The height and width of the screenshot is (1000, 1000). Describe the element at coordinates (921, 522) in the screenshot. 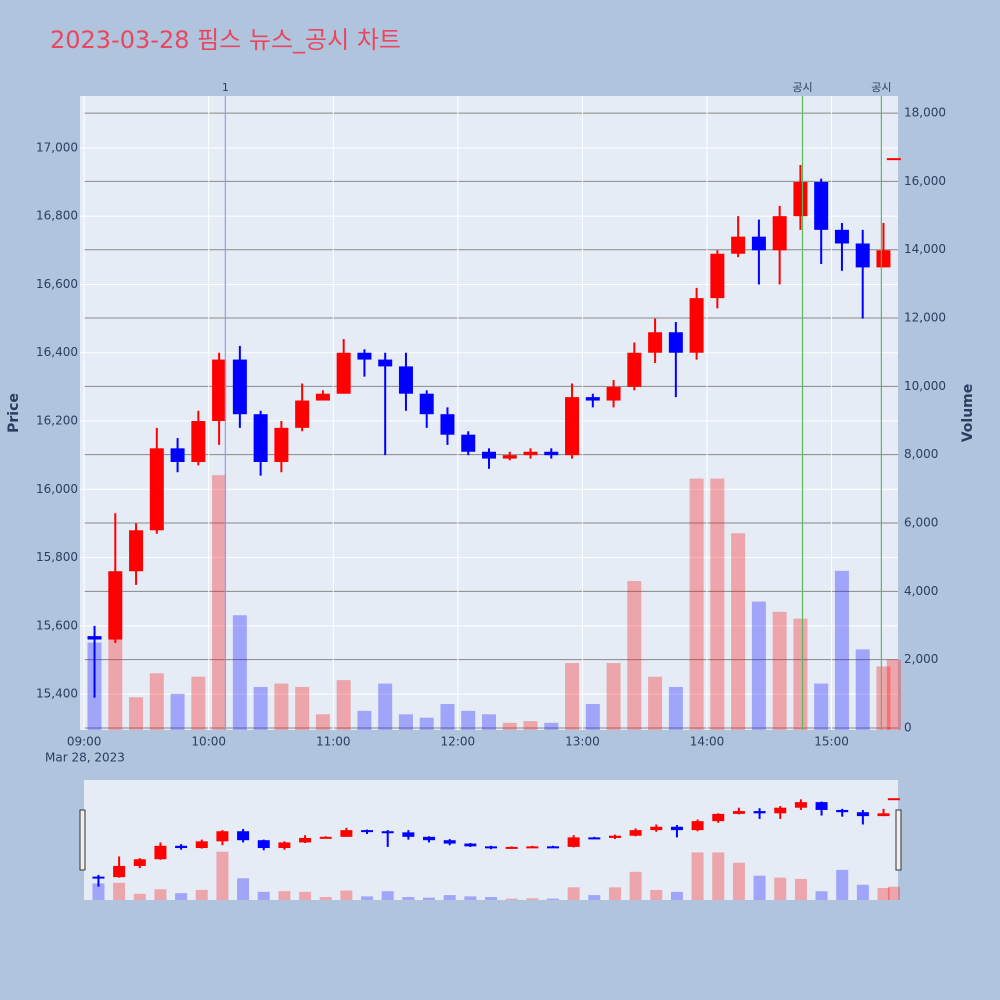

I see `y2-tick-label: 6,000` at that location.